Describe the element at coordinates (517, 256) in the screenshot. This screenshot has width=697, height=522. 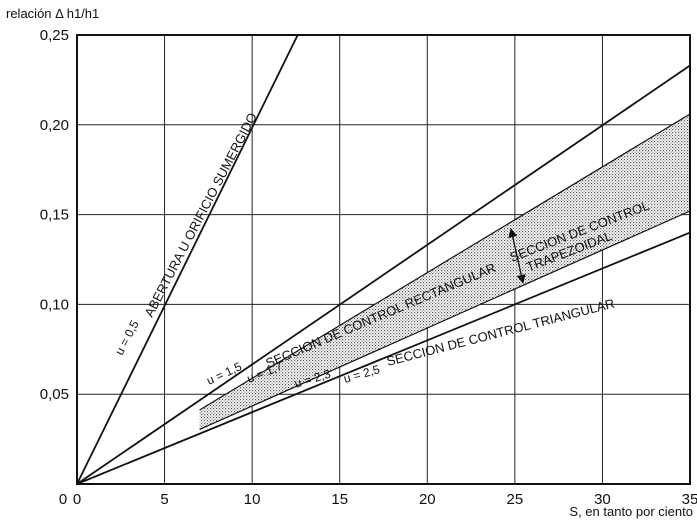
I see `band-arrow` at that location.